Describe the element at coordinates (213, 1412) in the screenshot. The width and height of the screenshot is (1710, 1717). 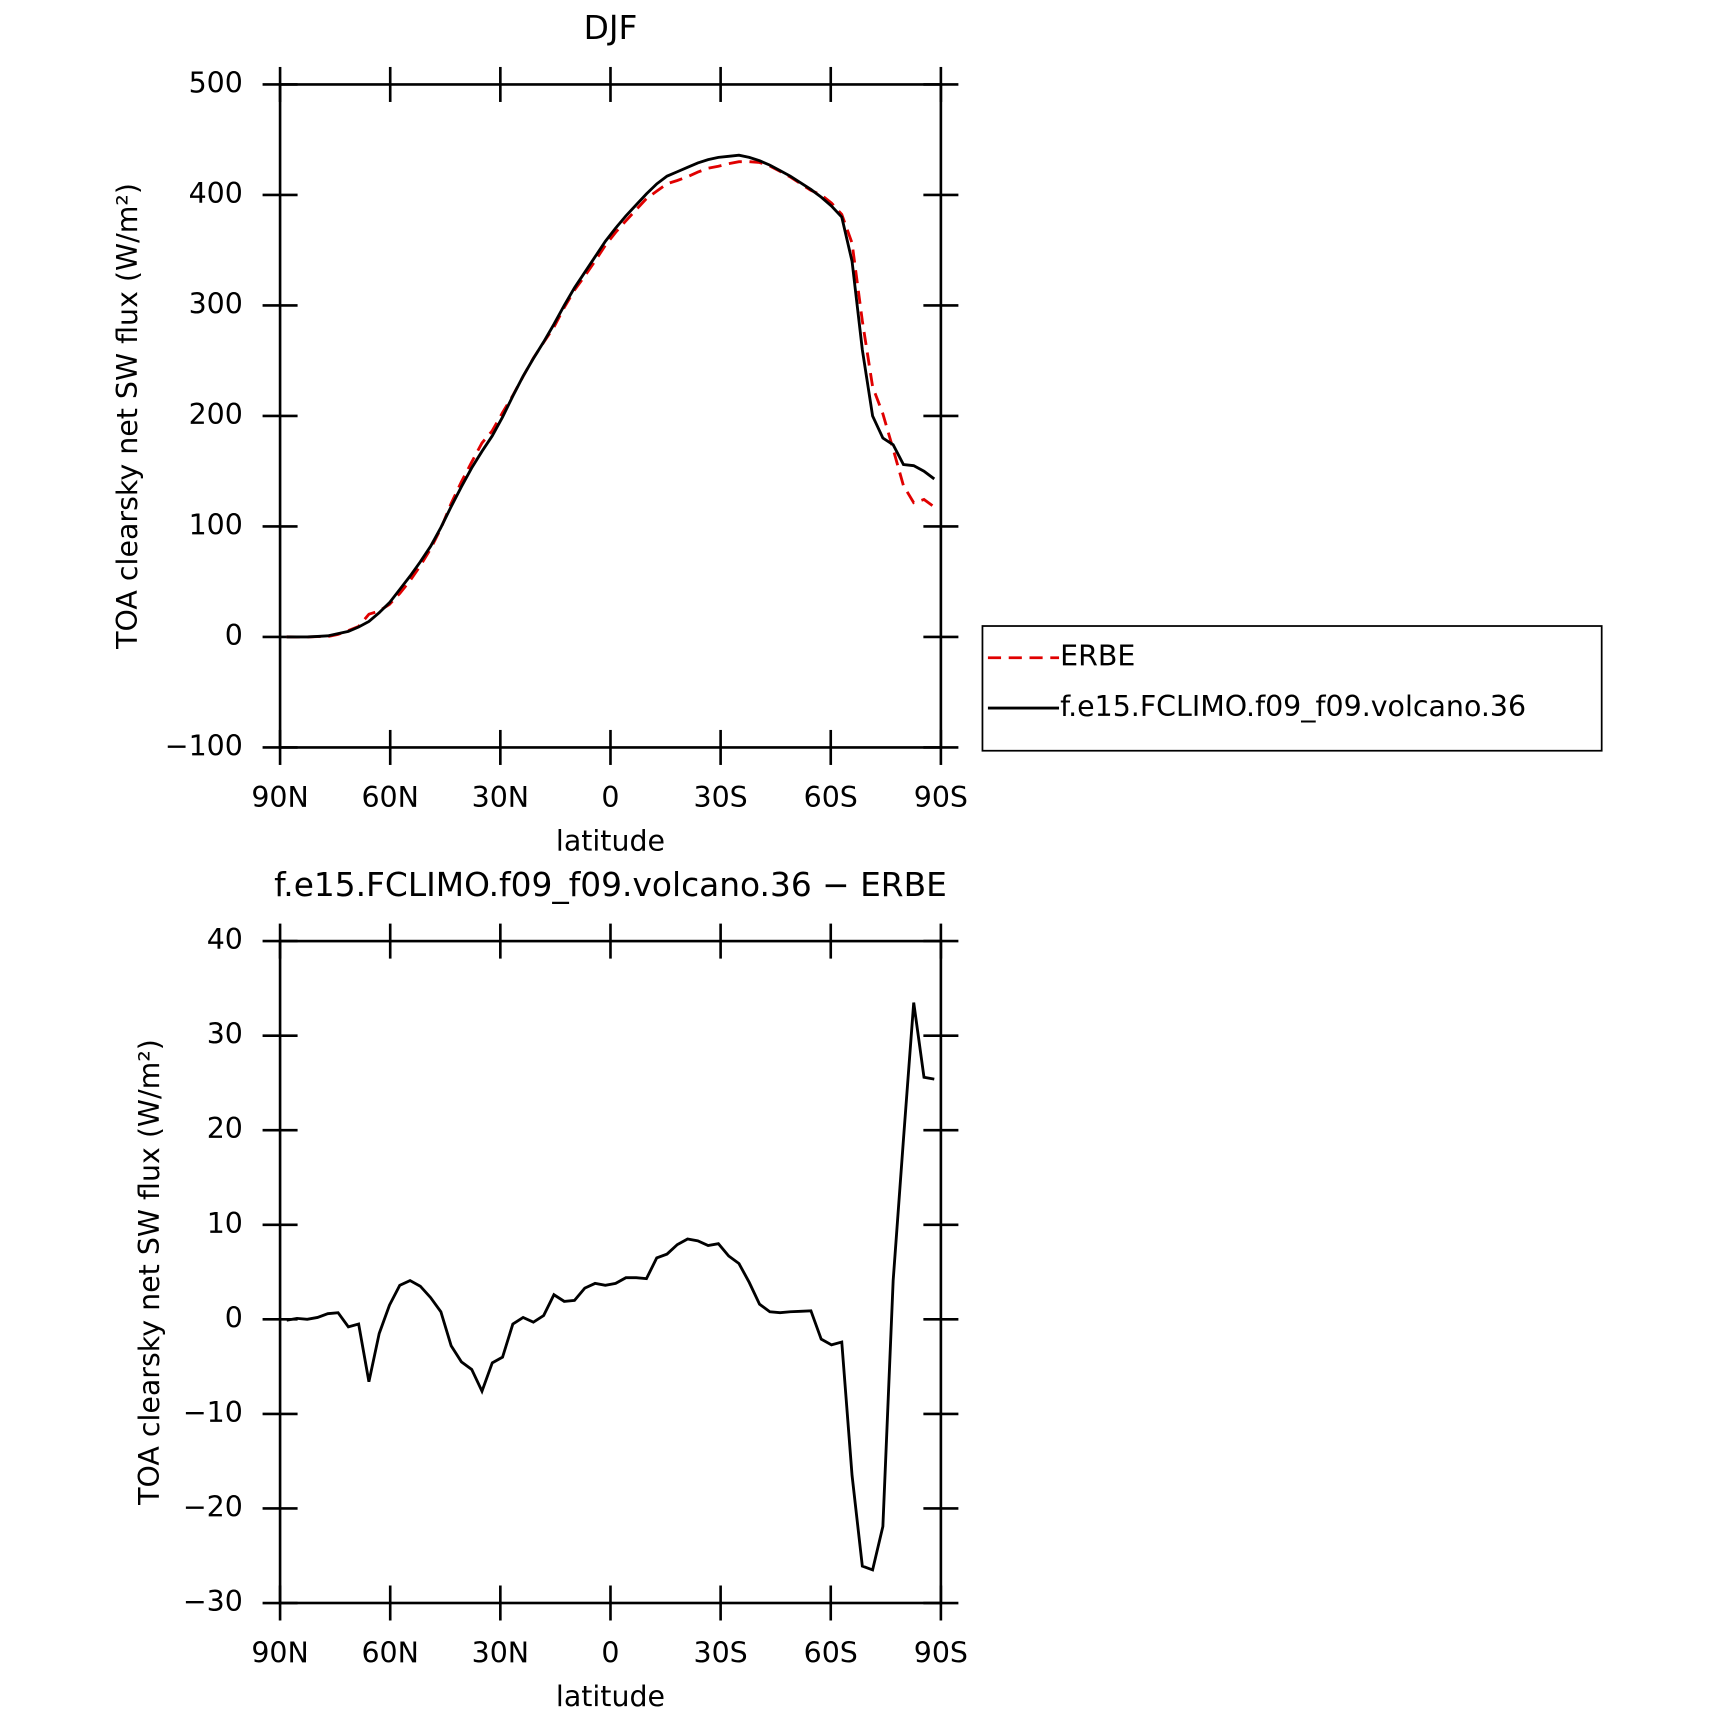
I see `y-tick-label: −10` at that location.